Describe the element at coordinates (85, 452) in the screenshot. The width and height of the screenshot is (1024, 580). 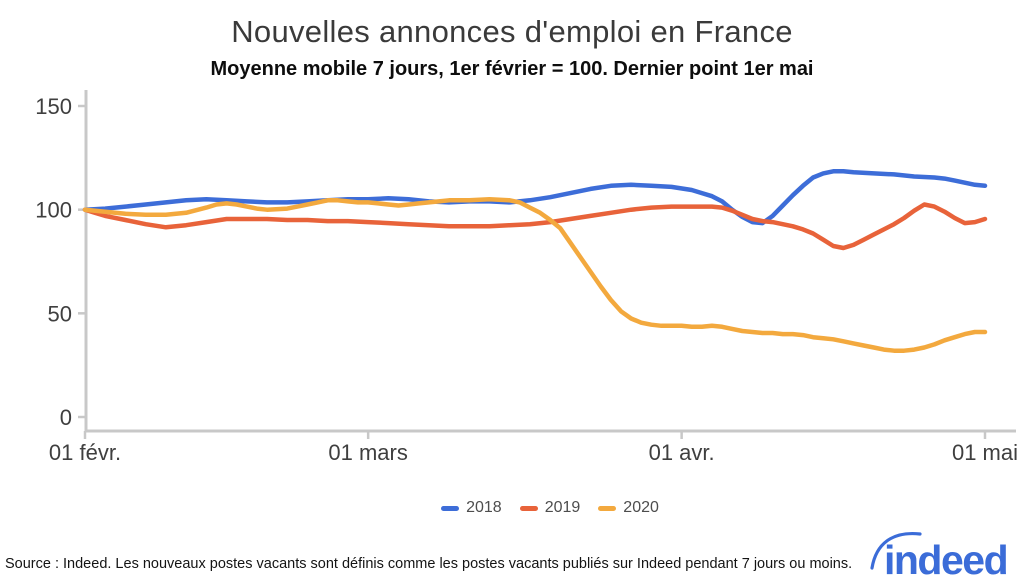
I see `x-tick-label: 01 févr.` at that location.